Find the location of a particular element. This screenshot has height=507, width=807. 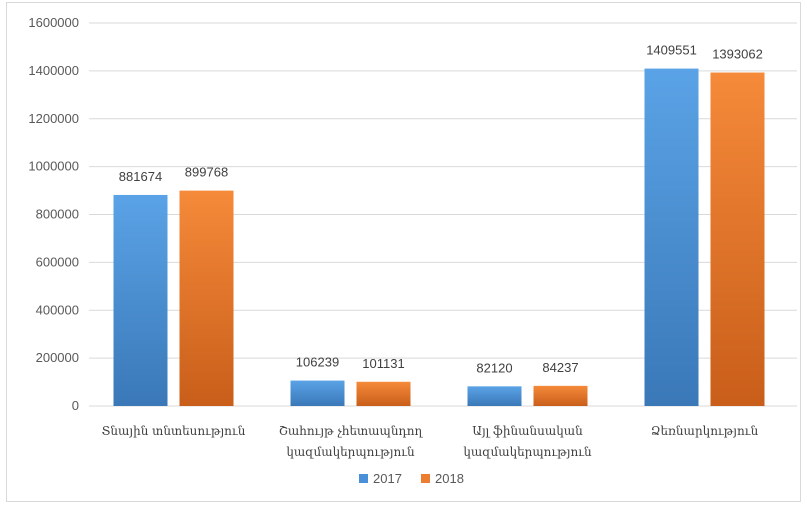

data-label: 1409551 is located at coordinates (671, 50).